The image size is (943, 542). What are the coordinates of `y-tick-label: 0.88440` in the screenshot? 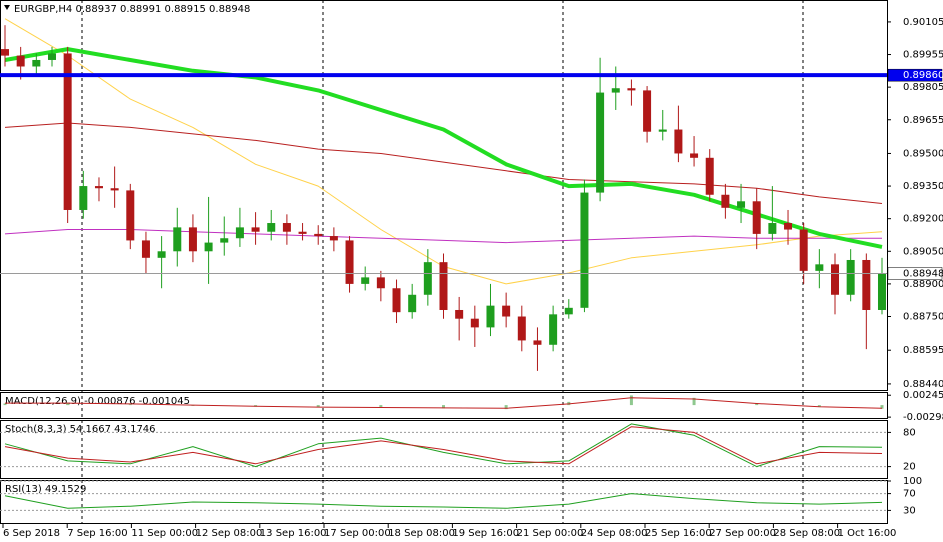 It's located at (923, 384).